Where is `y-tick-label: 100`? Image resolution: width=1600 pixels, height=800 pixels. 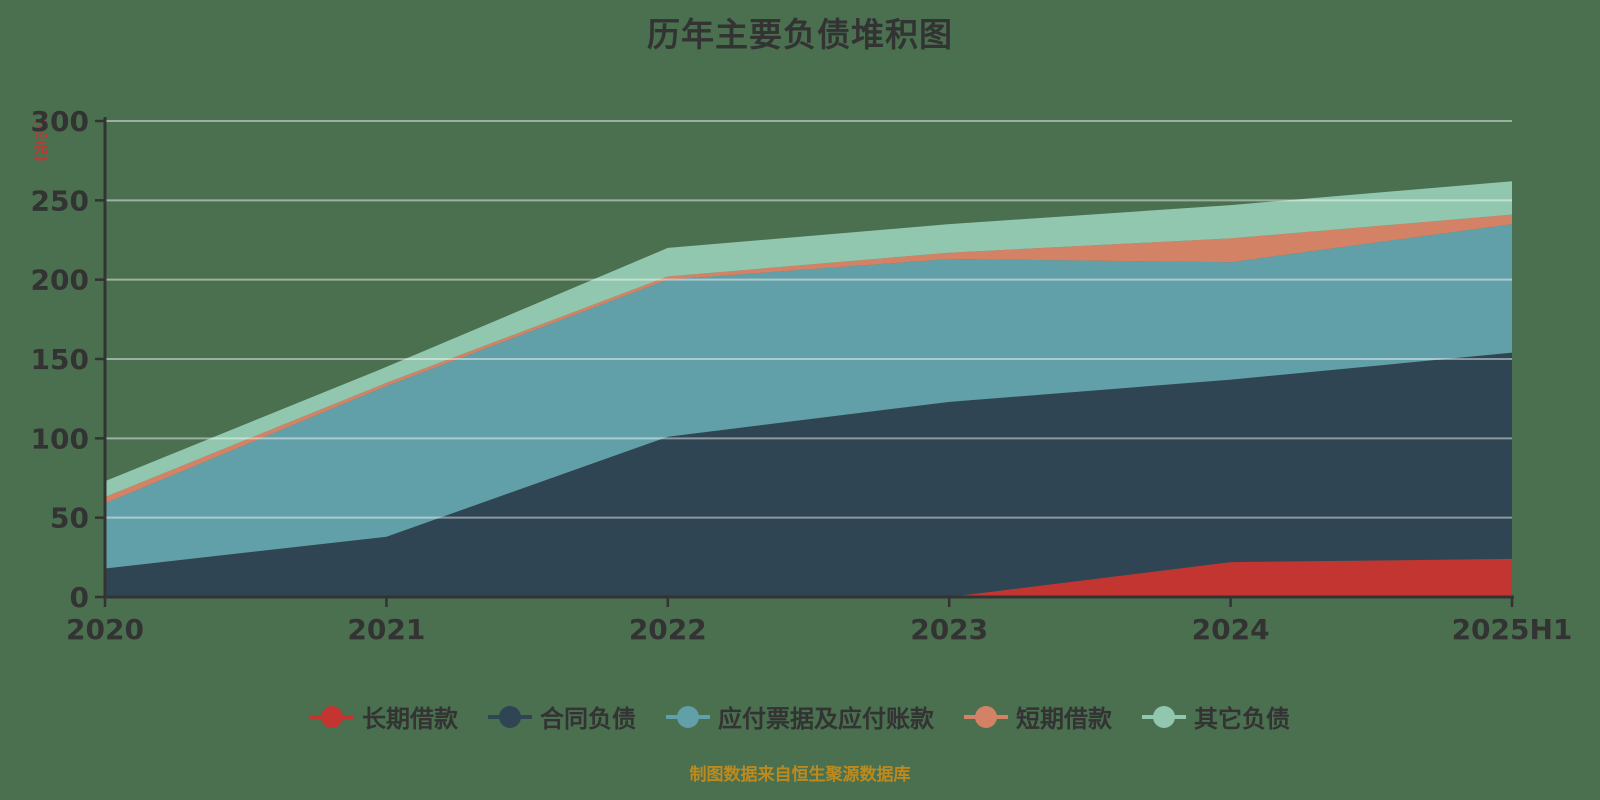
y-tick-label: 100 is located at coordinates (60, 438).